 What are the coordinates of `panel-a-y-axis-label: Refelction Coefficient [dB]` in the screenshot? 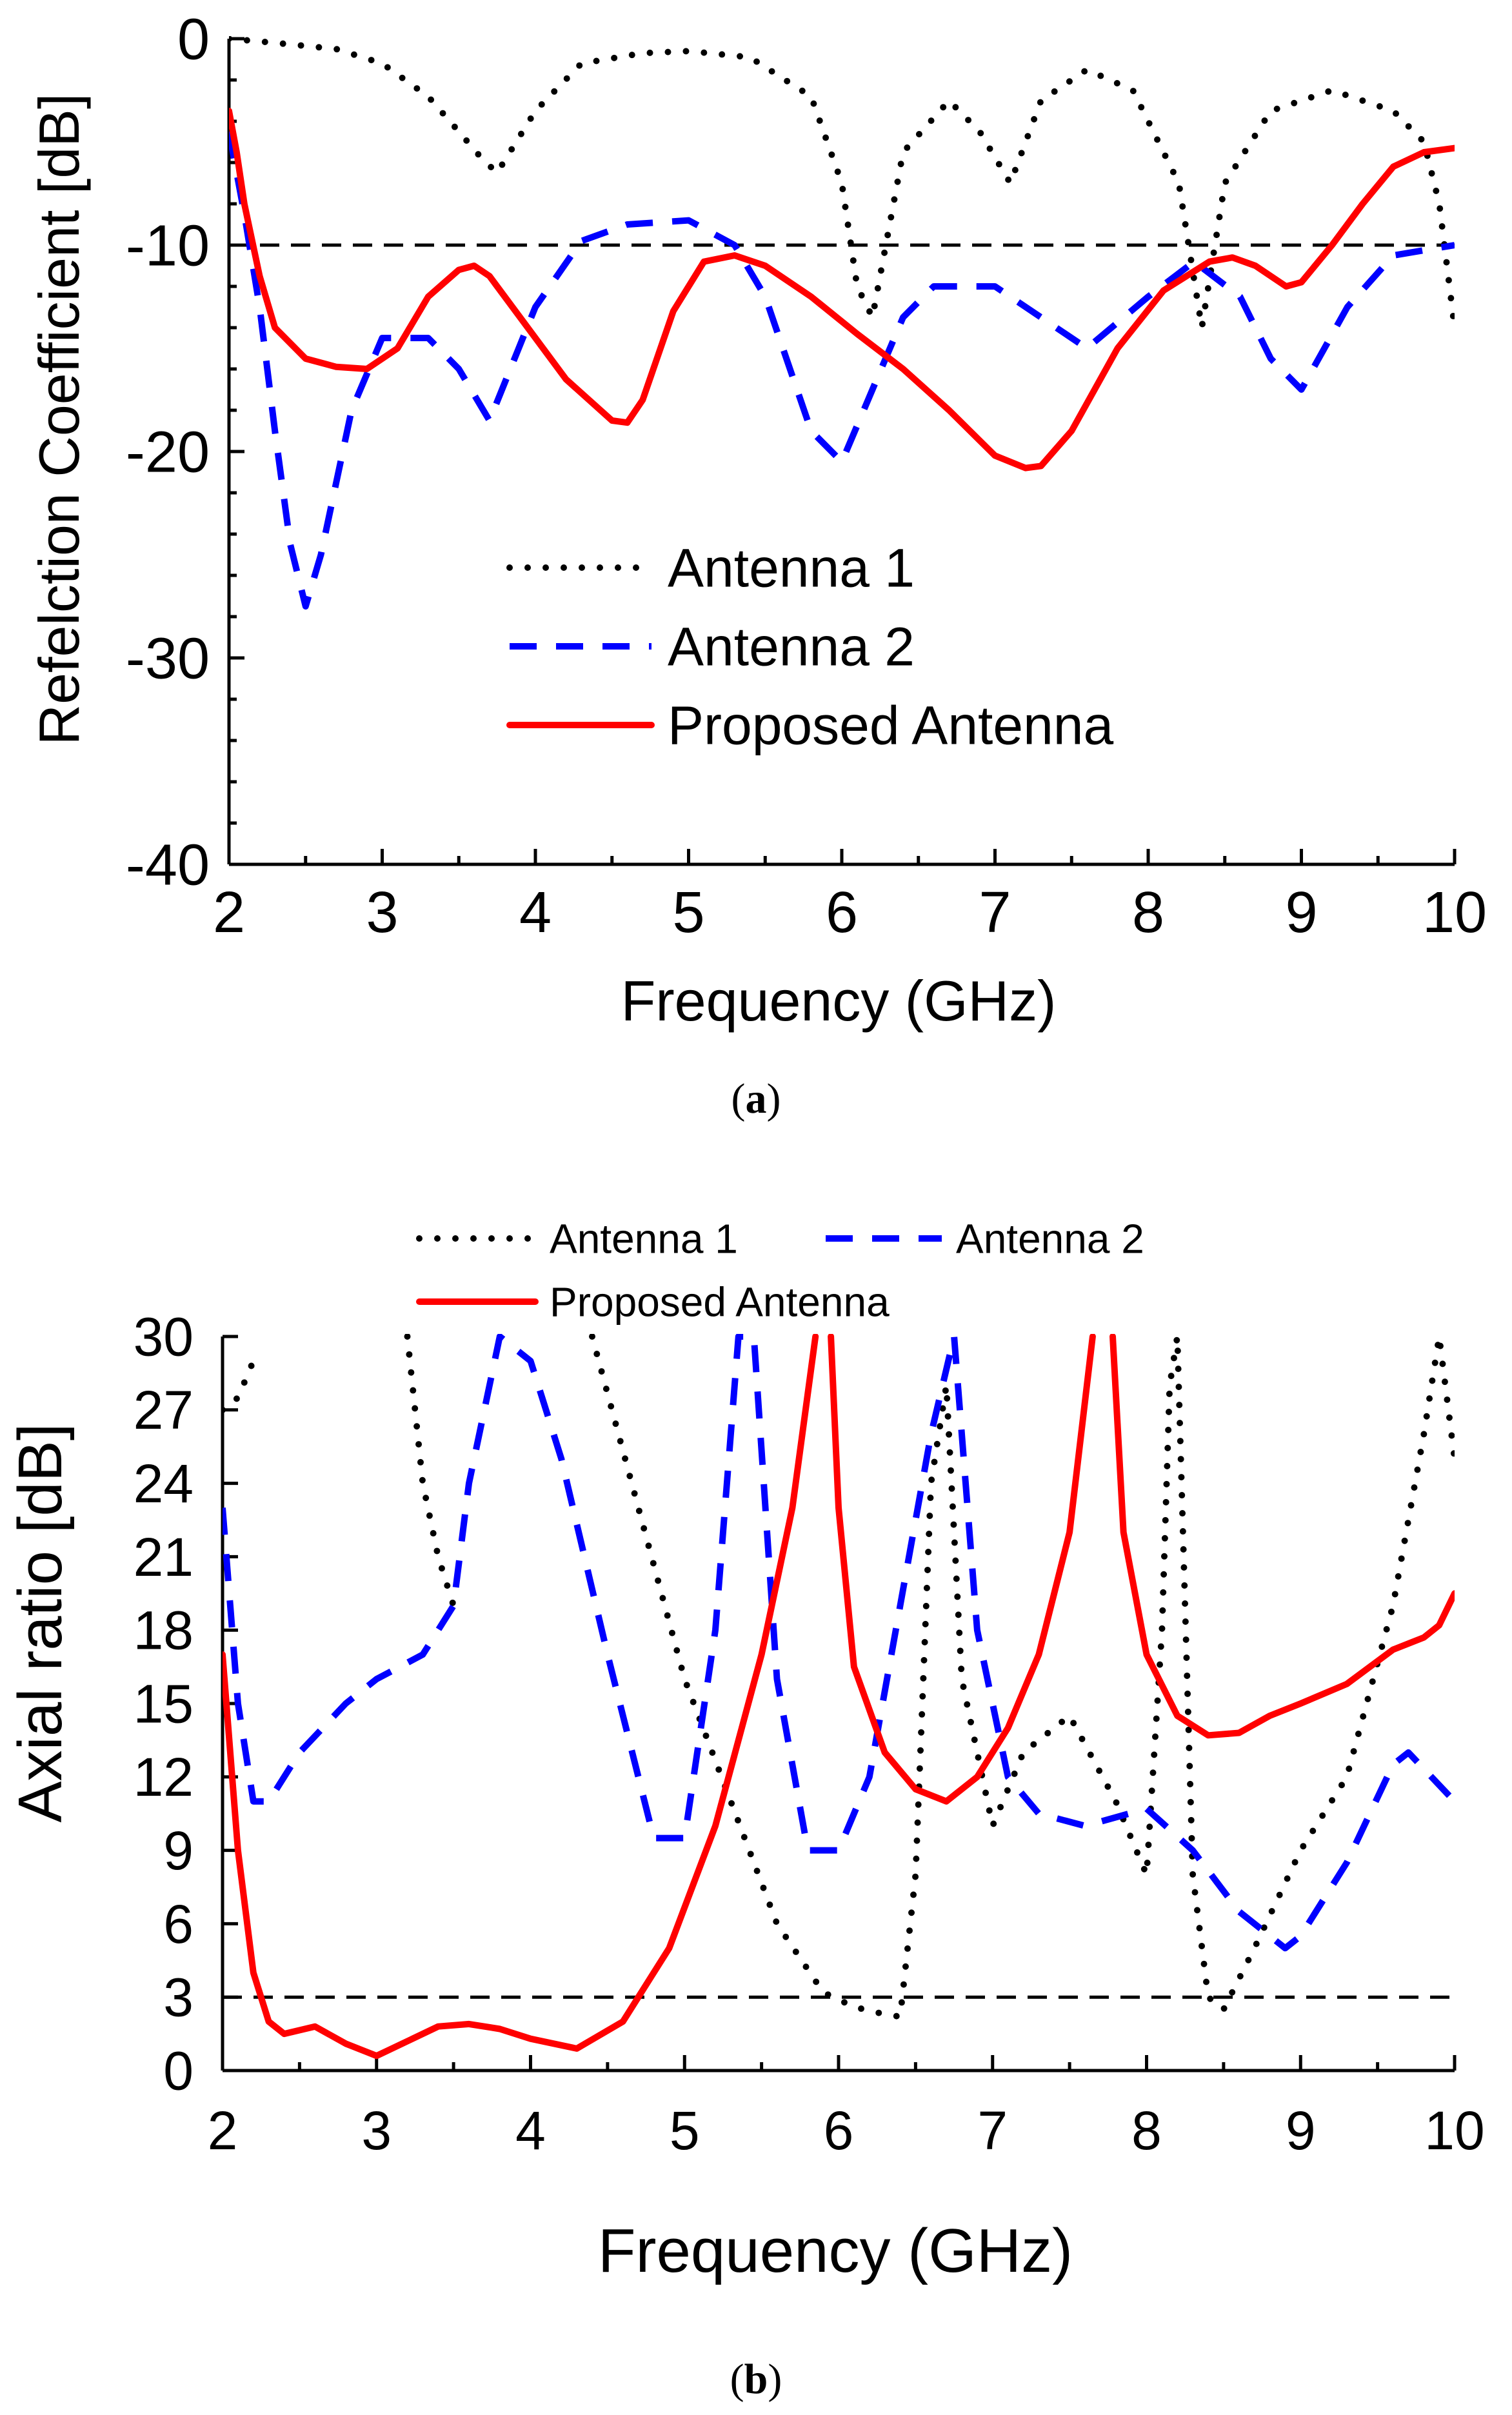 It's located at (59, 420).